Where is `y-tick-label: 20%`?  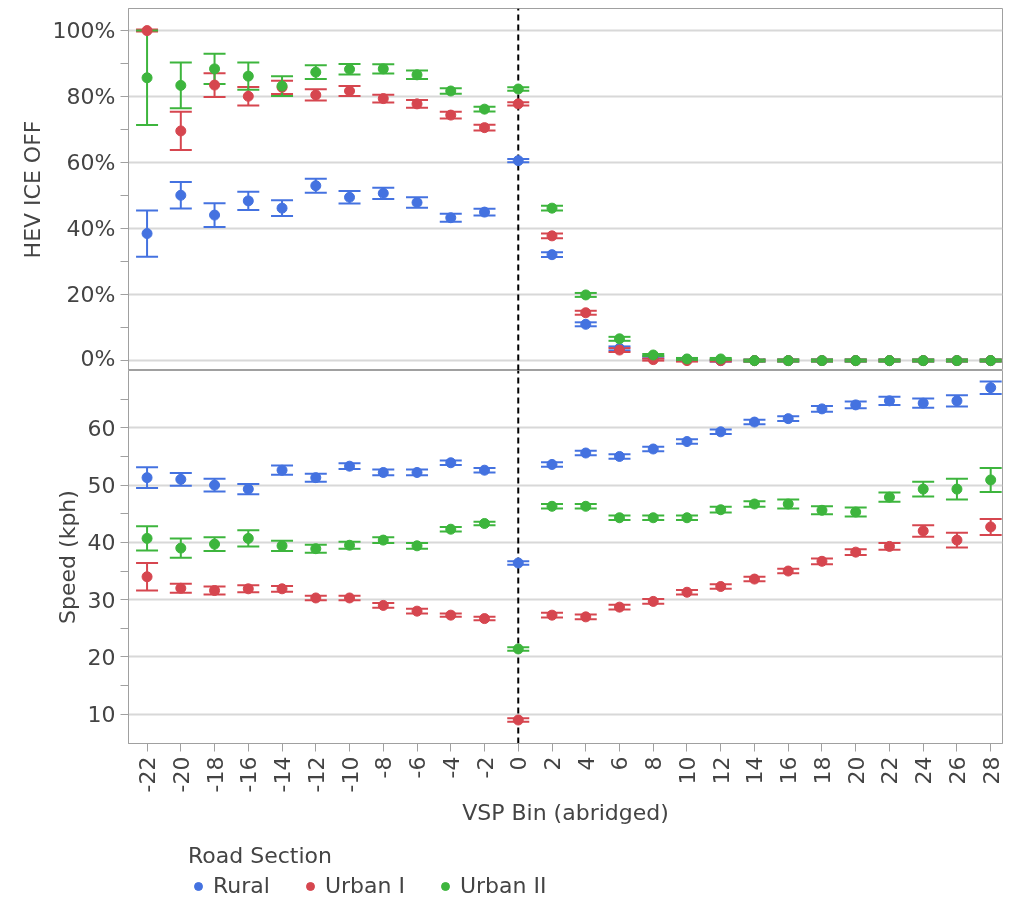 y-tick-label: 20% is located at coordinates (91, 295).